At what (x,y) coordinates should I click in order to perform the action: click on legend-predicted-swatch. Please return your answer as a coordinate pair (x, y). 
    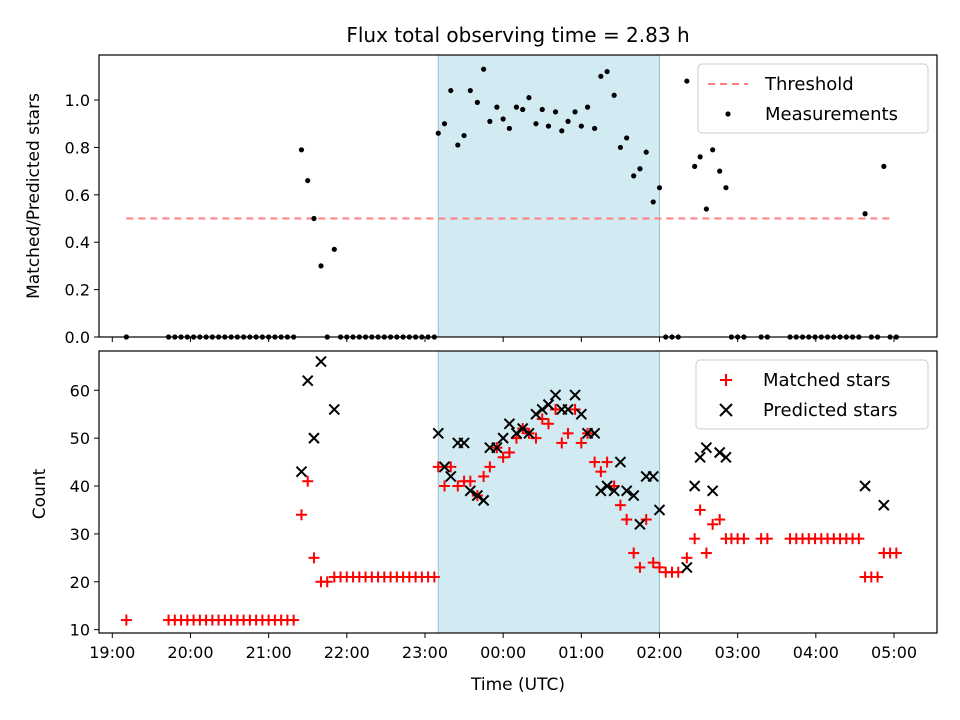
    Looking at the image, I should click on (726, 410).